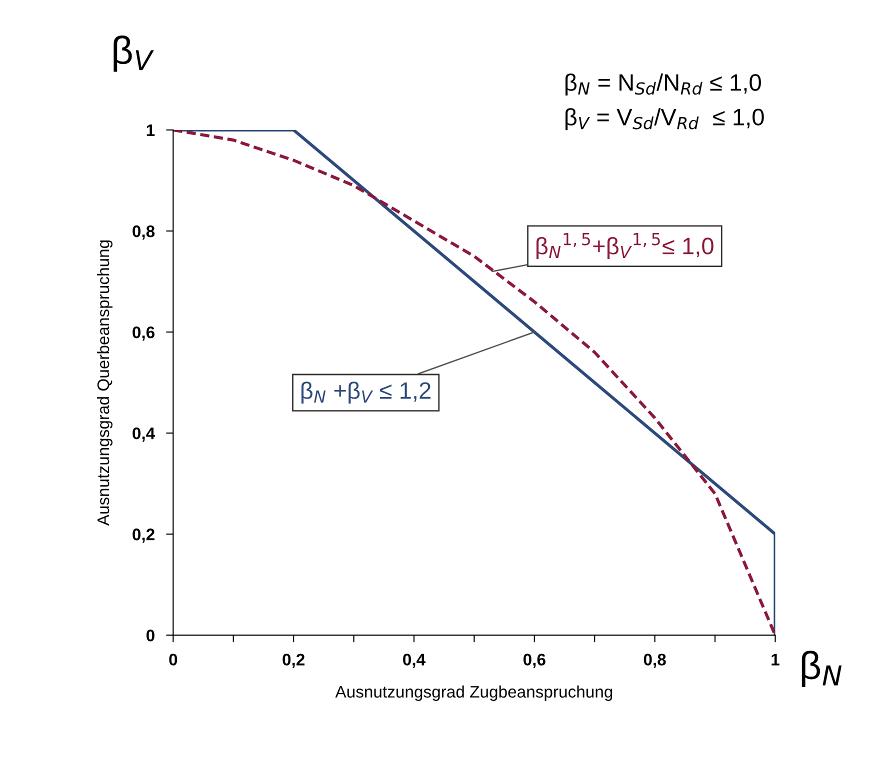 Image resolution: width=888 pixels, height=769 pixels. Describe the element at coordinates (822, 669) in the screenshot. I see `text: β$_{N}$` at that location.